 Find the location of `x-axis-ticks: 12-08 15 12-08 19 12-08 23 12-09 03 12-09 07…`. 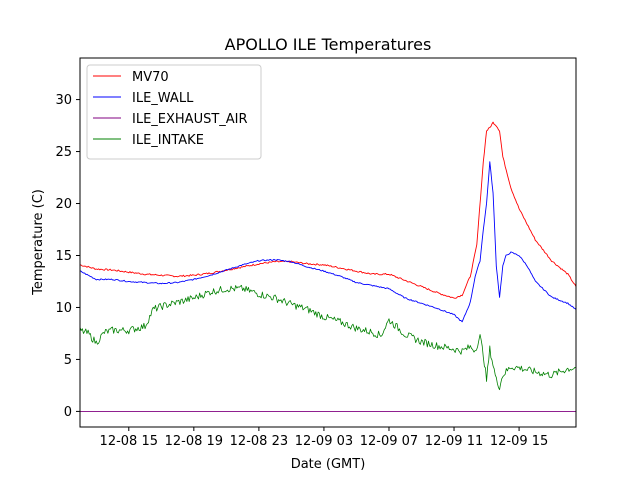

x-axis-ticks: 12-08 15 12-08 19 12-08 23 12-09 03 12-09 07… is located at coordinates (324, 438).